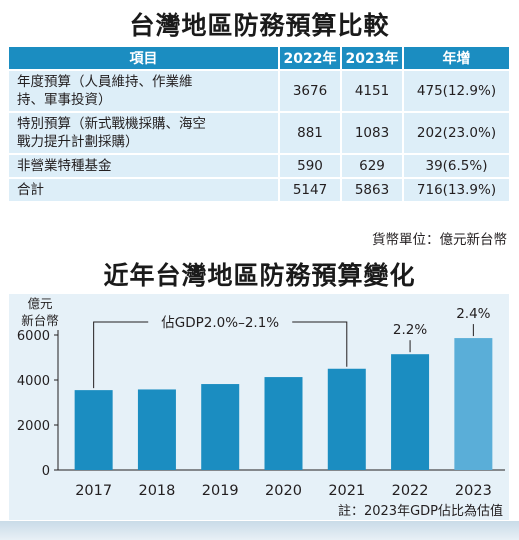 The height and width of the screenshot is (540, 519). What do you see at coordinates (309, 165) in the screenshot?
I see `row-2022: 590` at bounding box center [309, 165].